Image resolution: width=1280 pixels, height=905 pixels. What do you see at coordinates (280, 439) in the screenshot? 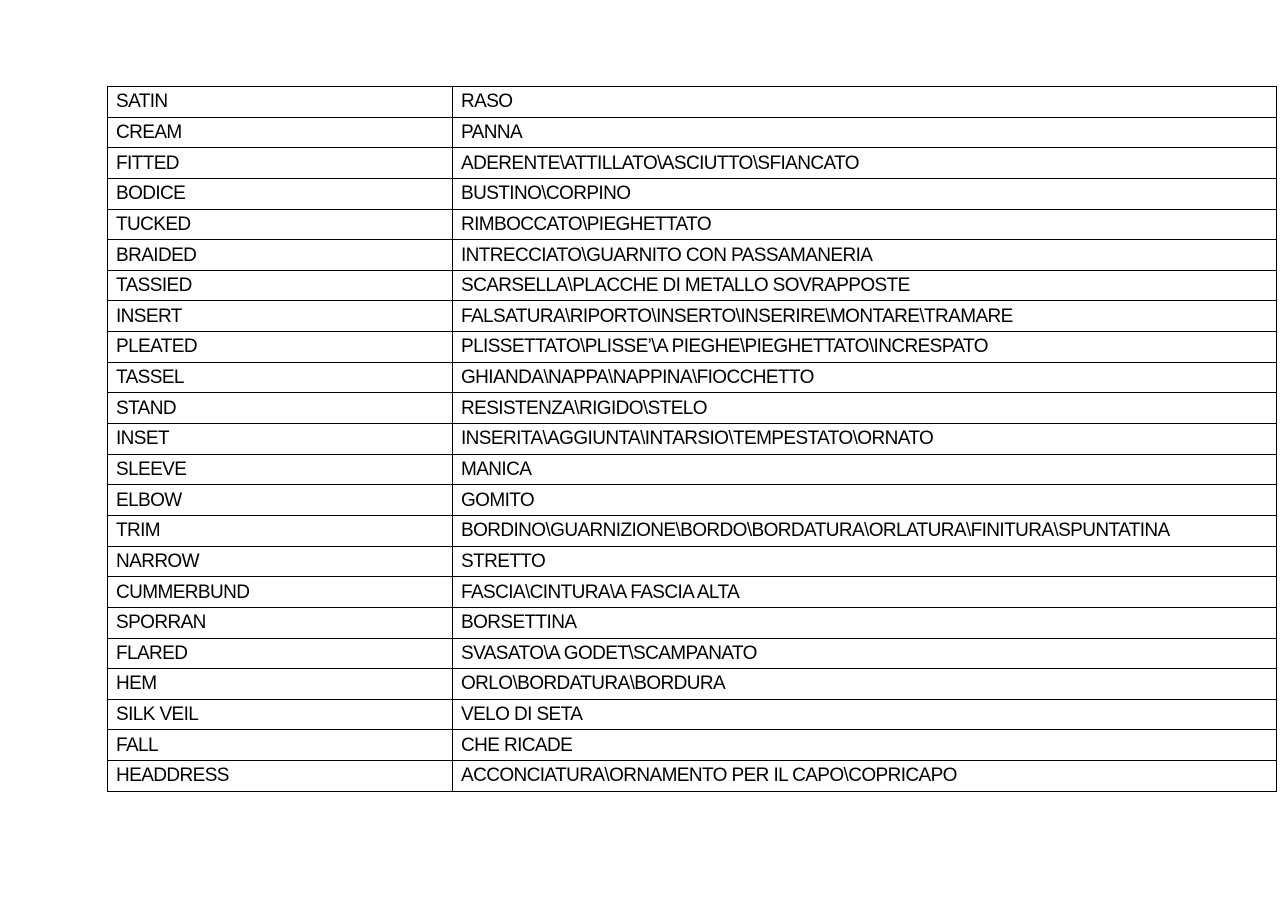
I see `english-term-cell: INSET` at bounding box center [280, 439].